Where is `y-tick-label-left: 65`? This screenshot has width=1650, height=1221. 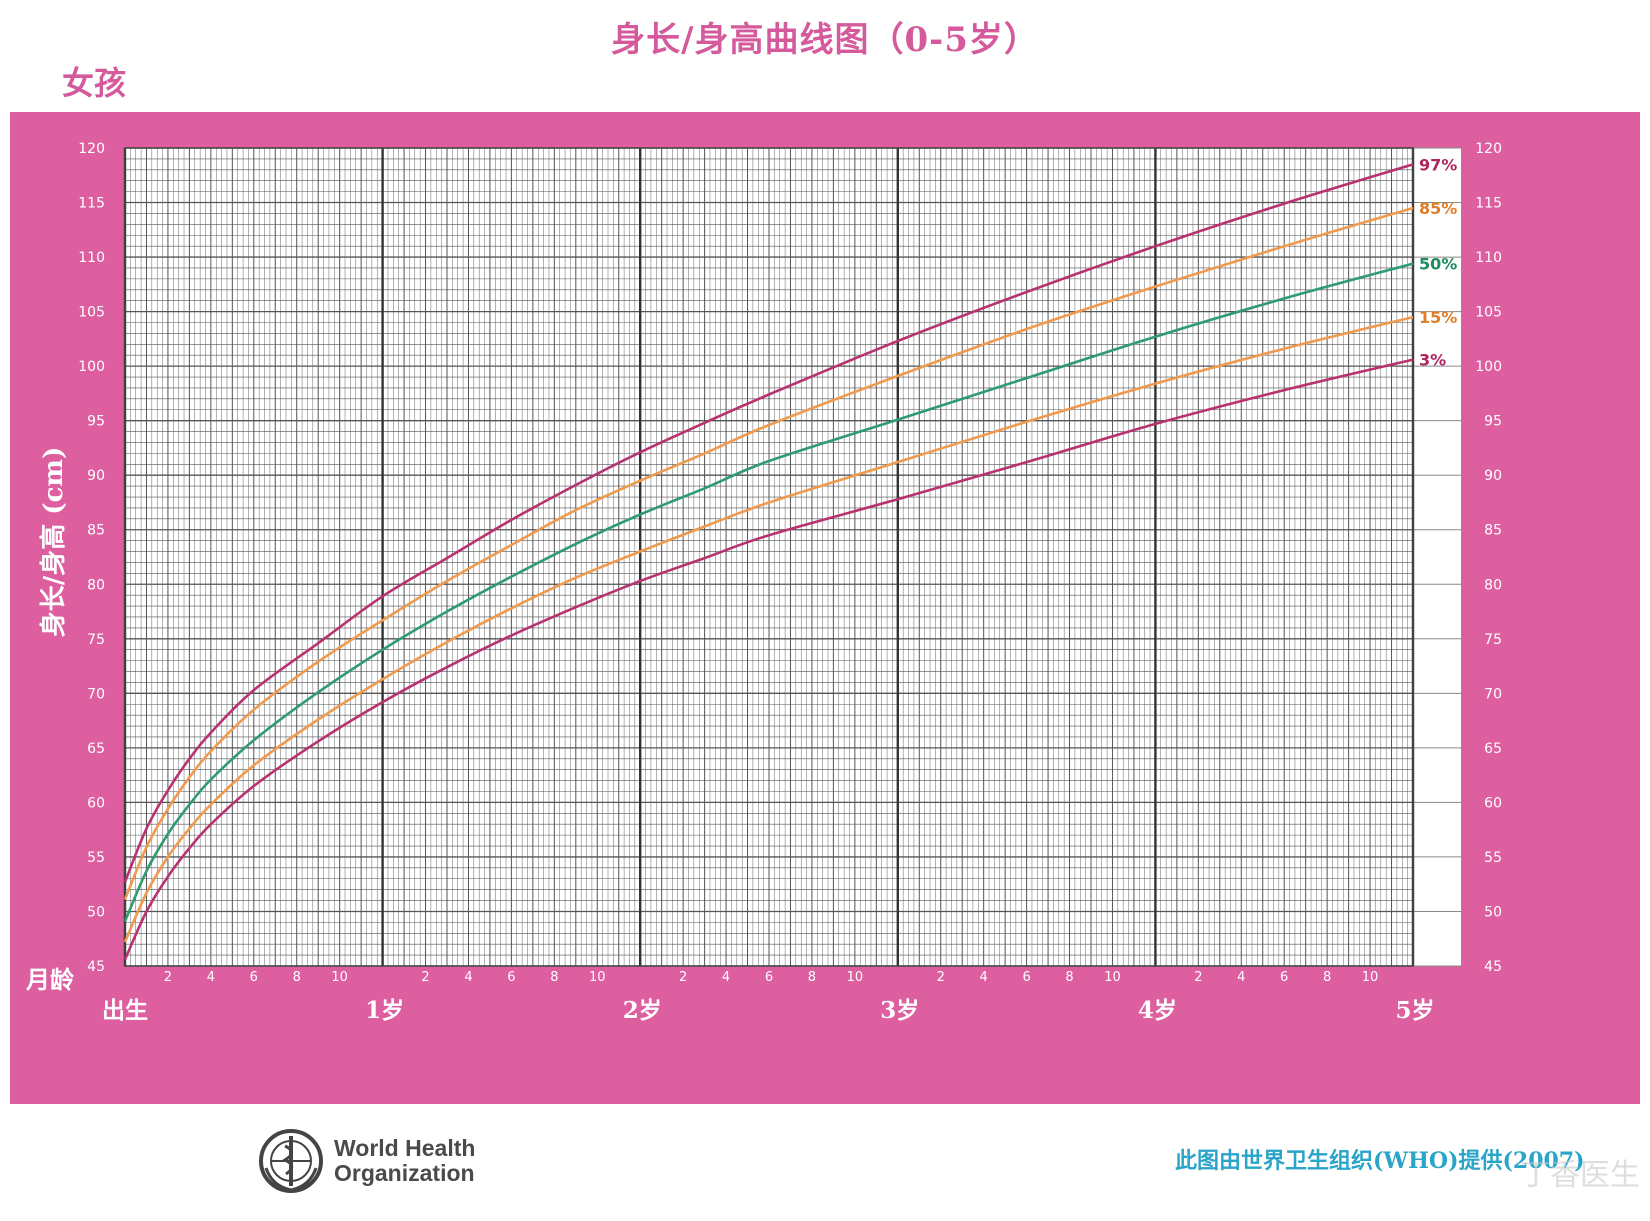
y-tick-label-left: 65 is located at coordinates (96, 749).